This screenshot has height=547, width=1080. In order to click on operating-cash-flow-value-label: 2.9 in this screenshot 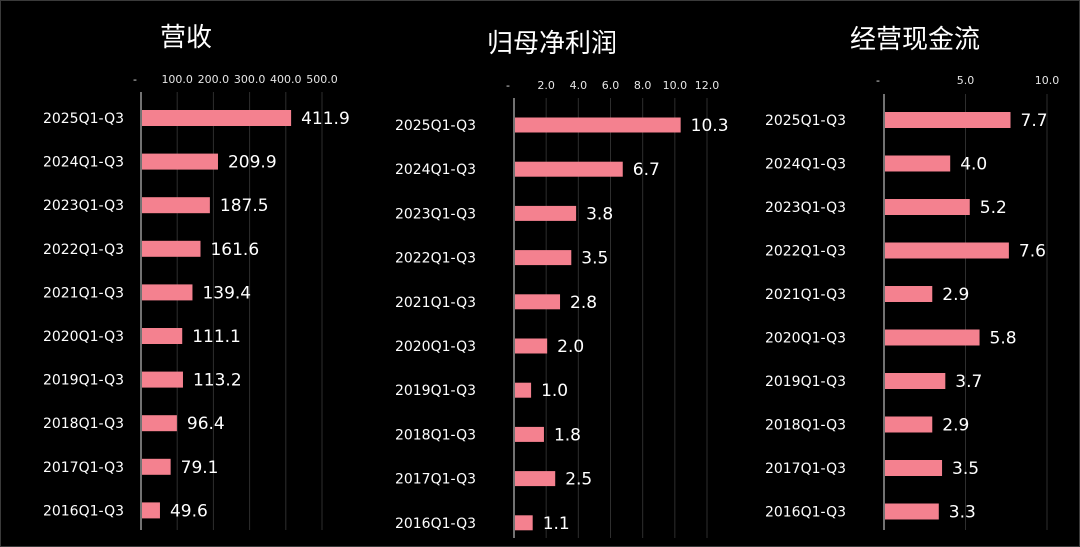, I will do `click(955, 426)`.